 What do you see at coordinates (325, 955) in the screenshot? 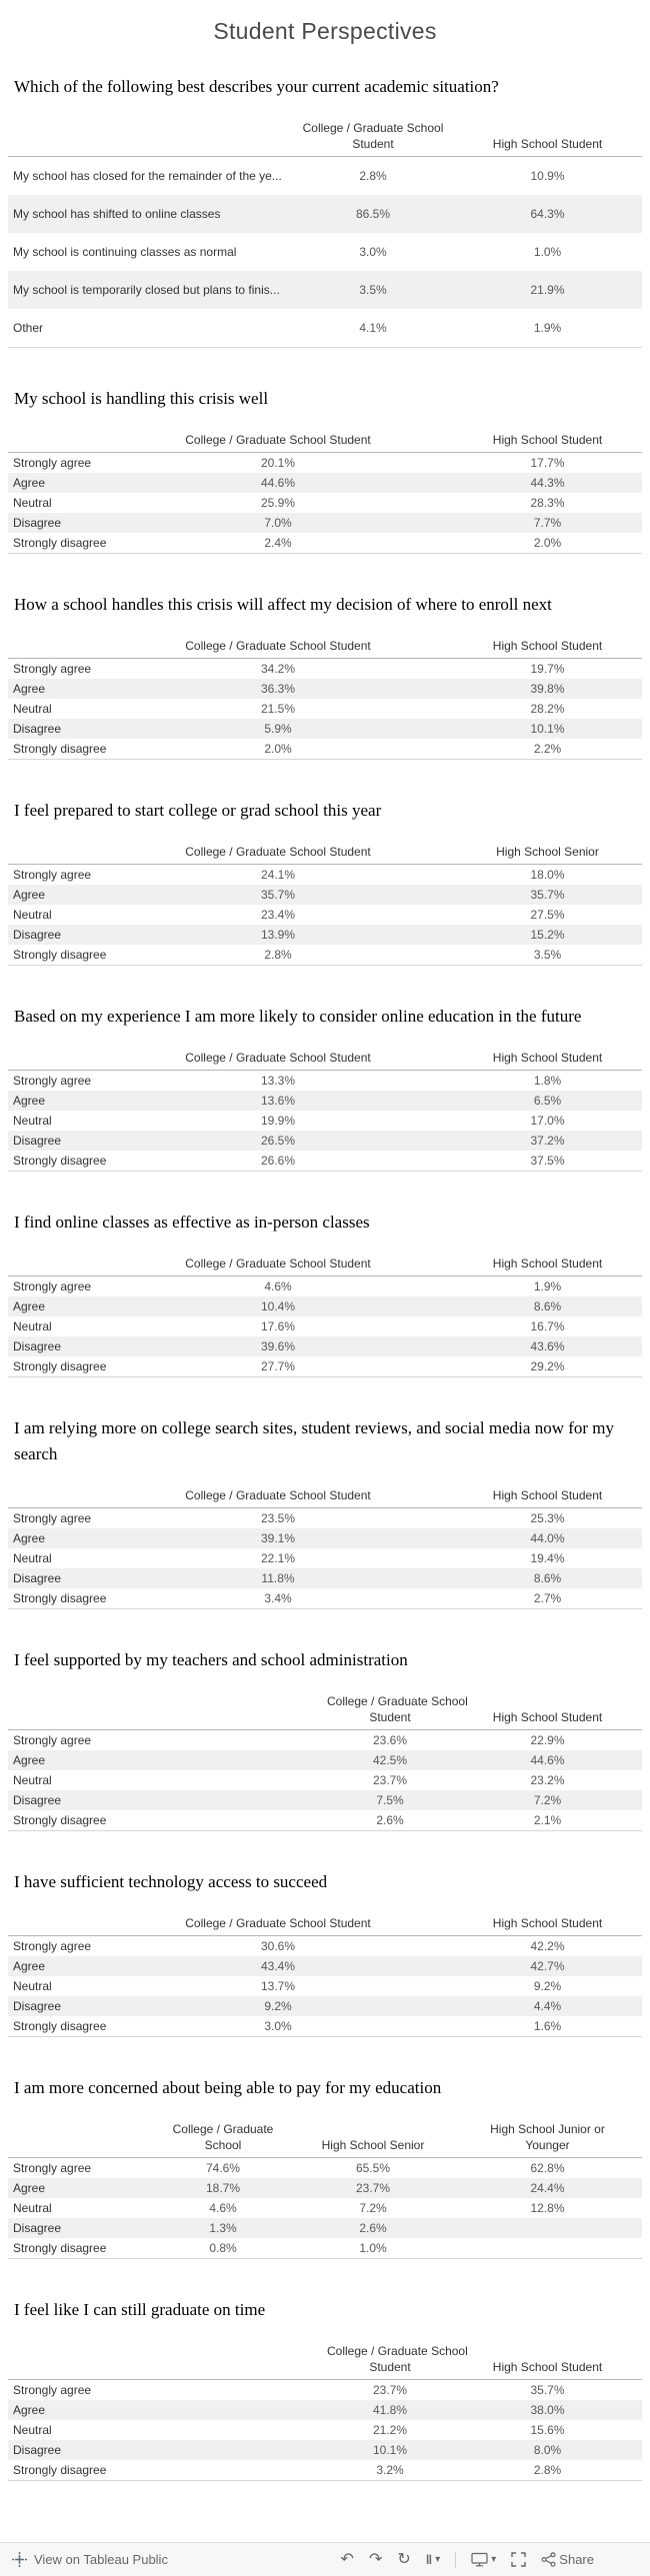
I see `table-row: Strongly disagree 2.8% 3.5%` at bounding box center [325, 955].